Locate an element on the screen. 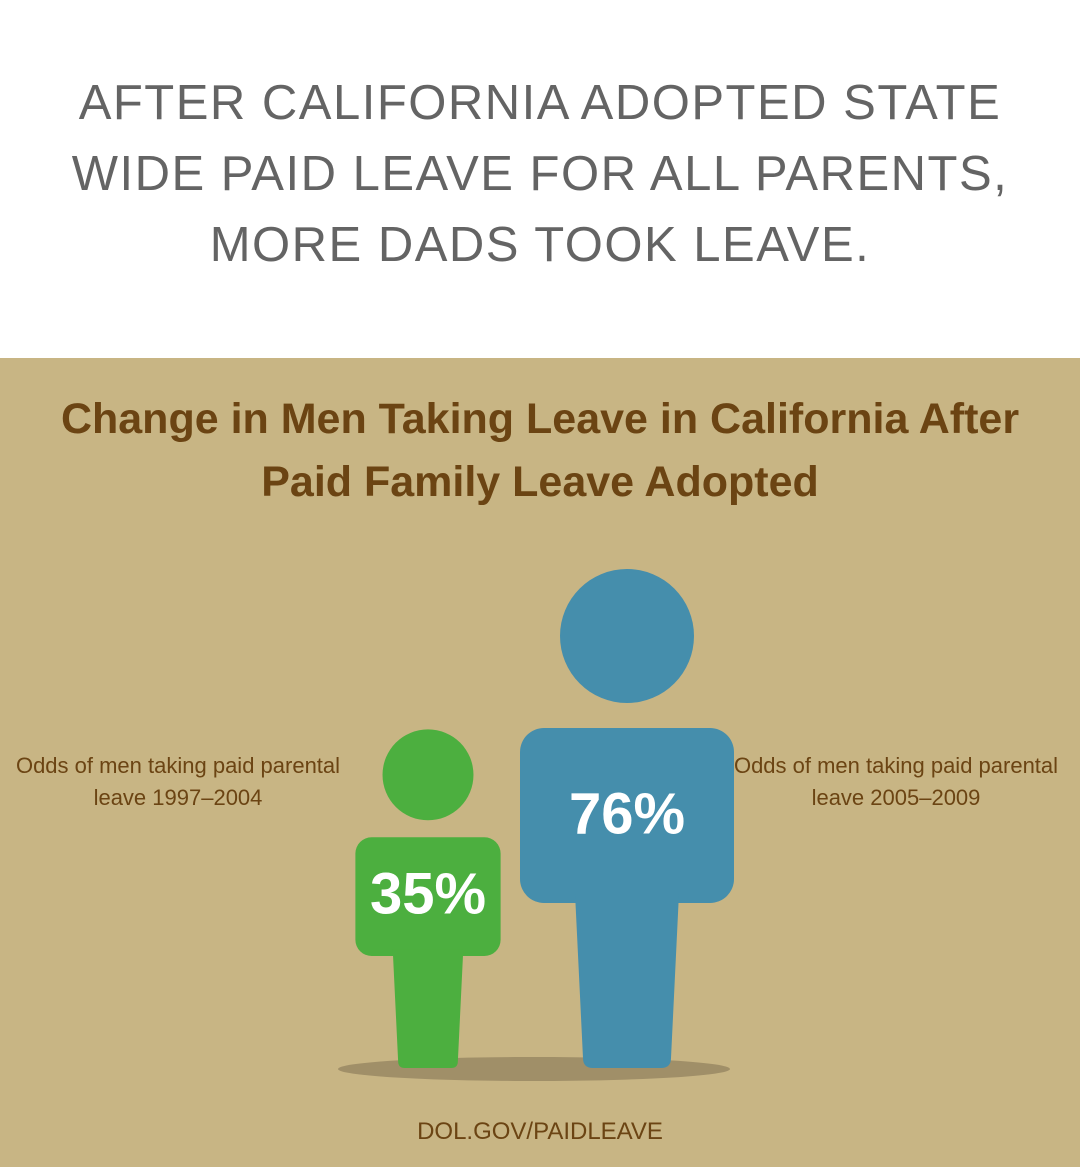 This screenshot has width=1080, height=1167. value-label: 76% is located at coordinates (627, 813).